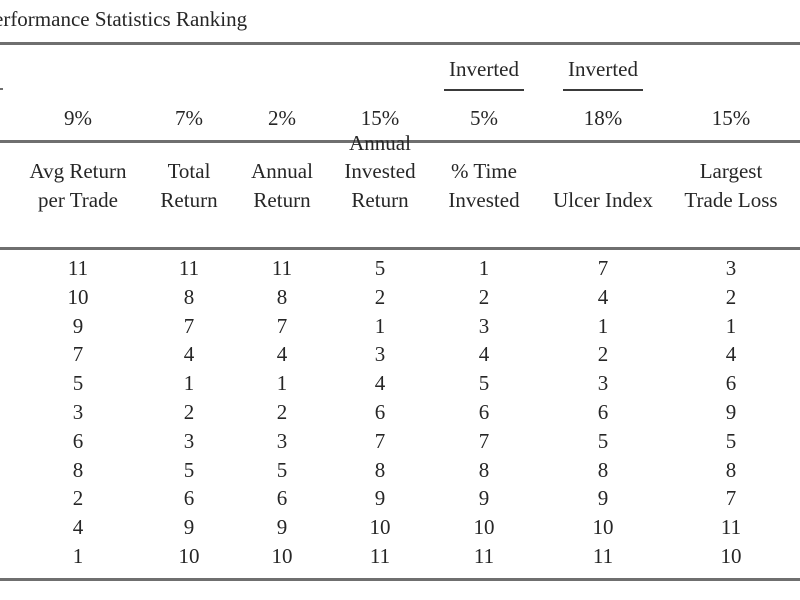  I want to click on column-header: Annual Invested Return, so click(380, 172).